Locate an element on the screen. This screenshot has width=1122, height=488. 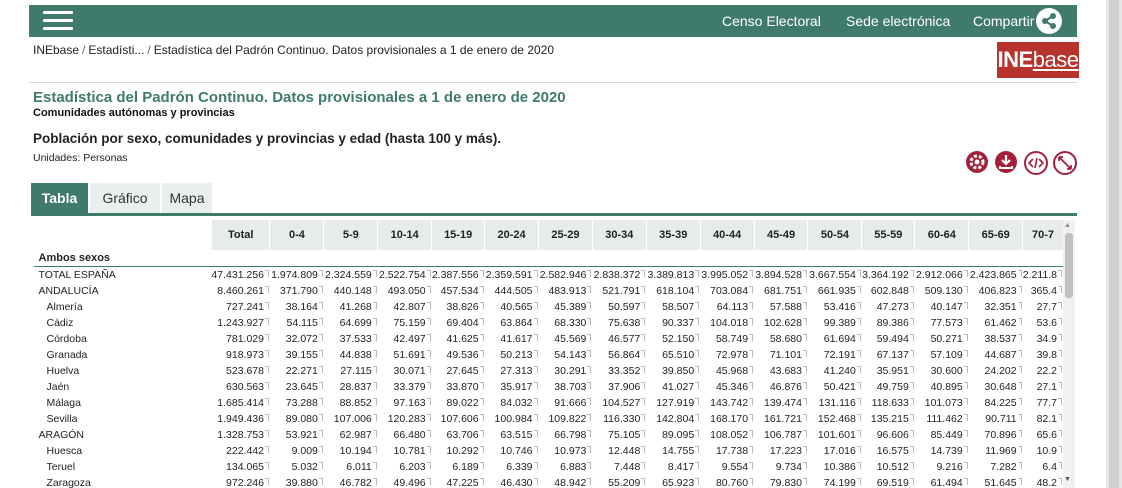
table-cell: 41.617 is located at coordinates (512, 339).